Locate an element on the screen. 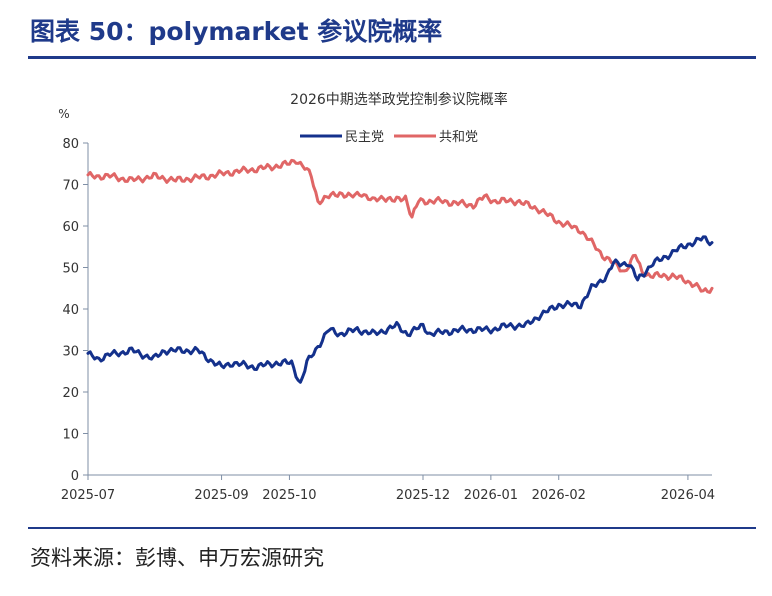  x-tick-label: 2026-04 is located at coordinates (688, 495).